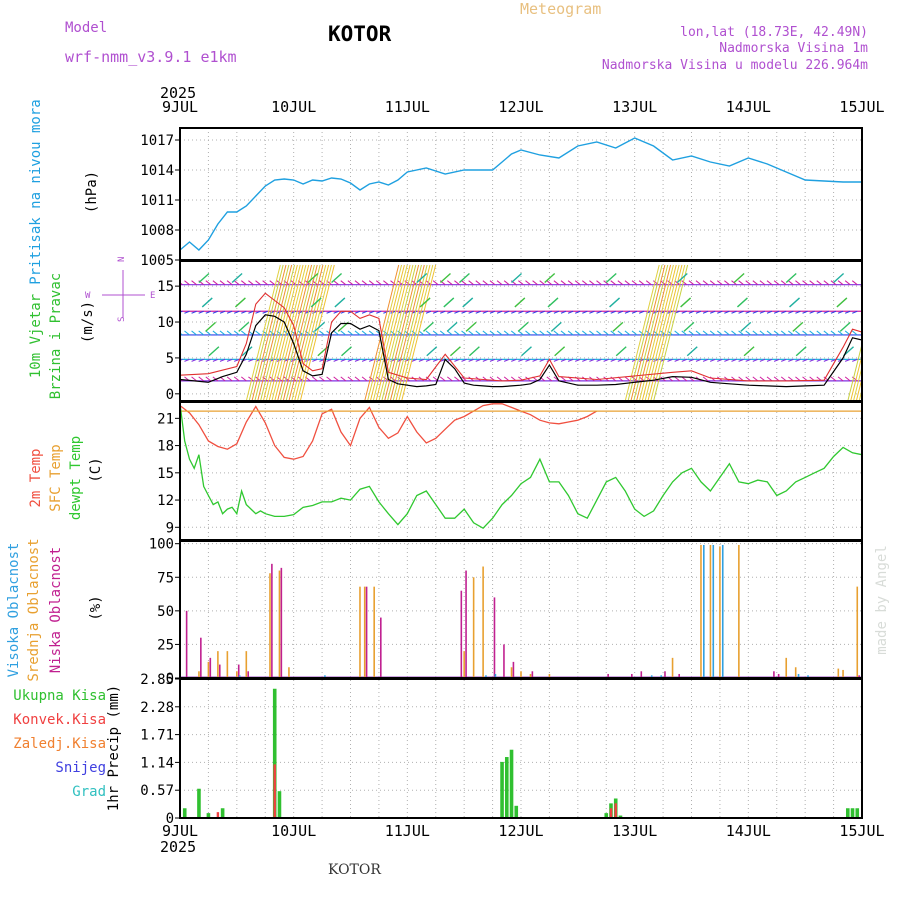  I want to click on watermark: made by Angel, so click(882, 600).